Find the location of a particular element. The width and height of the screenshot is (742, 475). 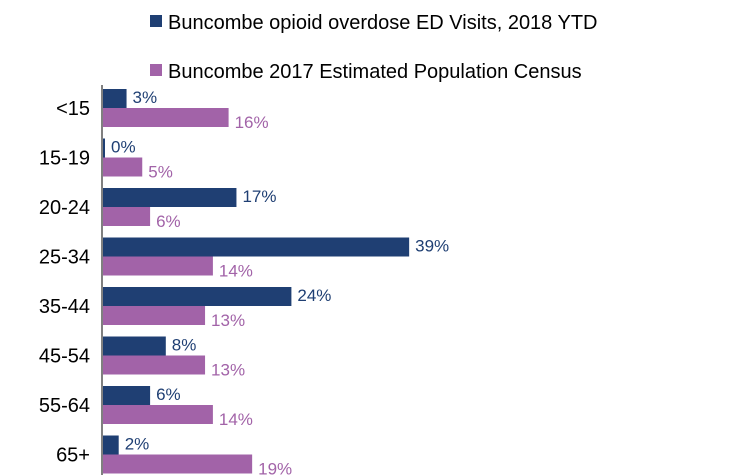

category-label: 65+ is located at coordinates (73, 456).